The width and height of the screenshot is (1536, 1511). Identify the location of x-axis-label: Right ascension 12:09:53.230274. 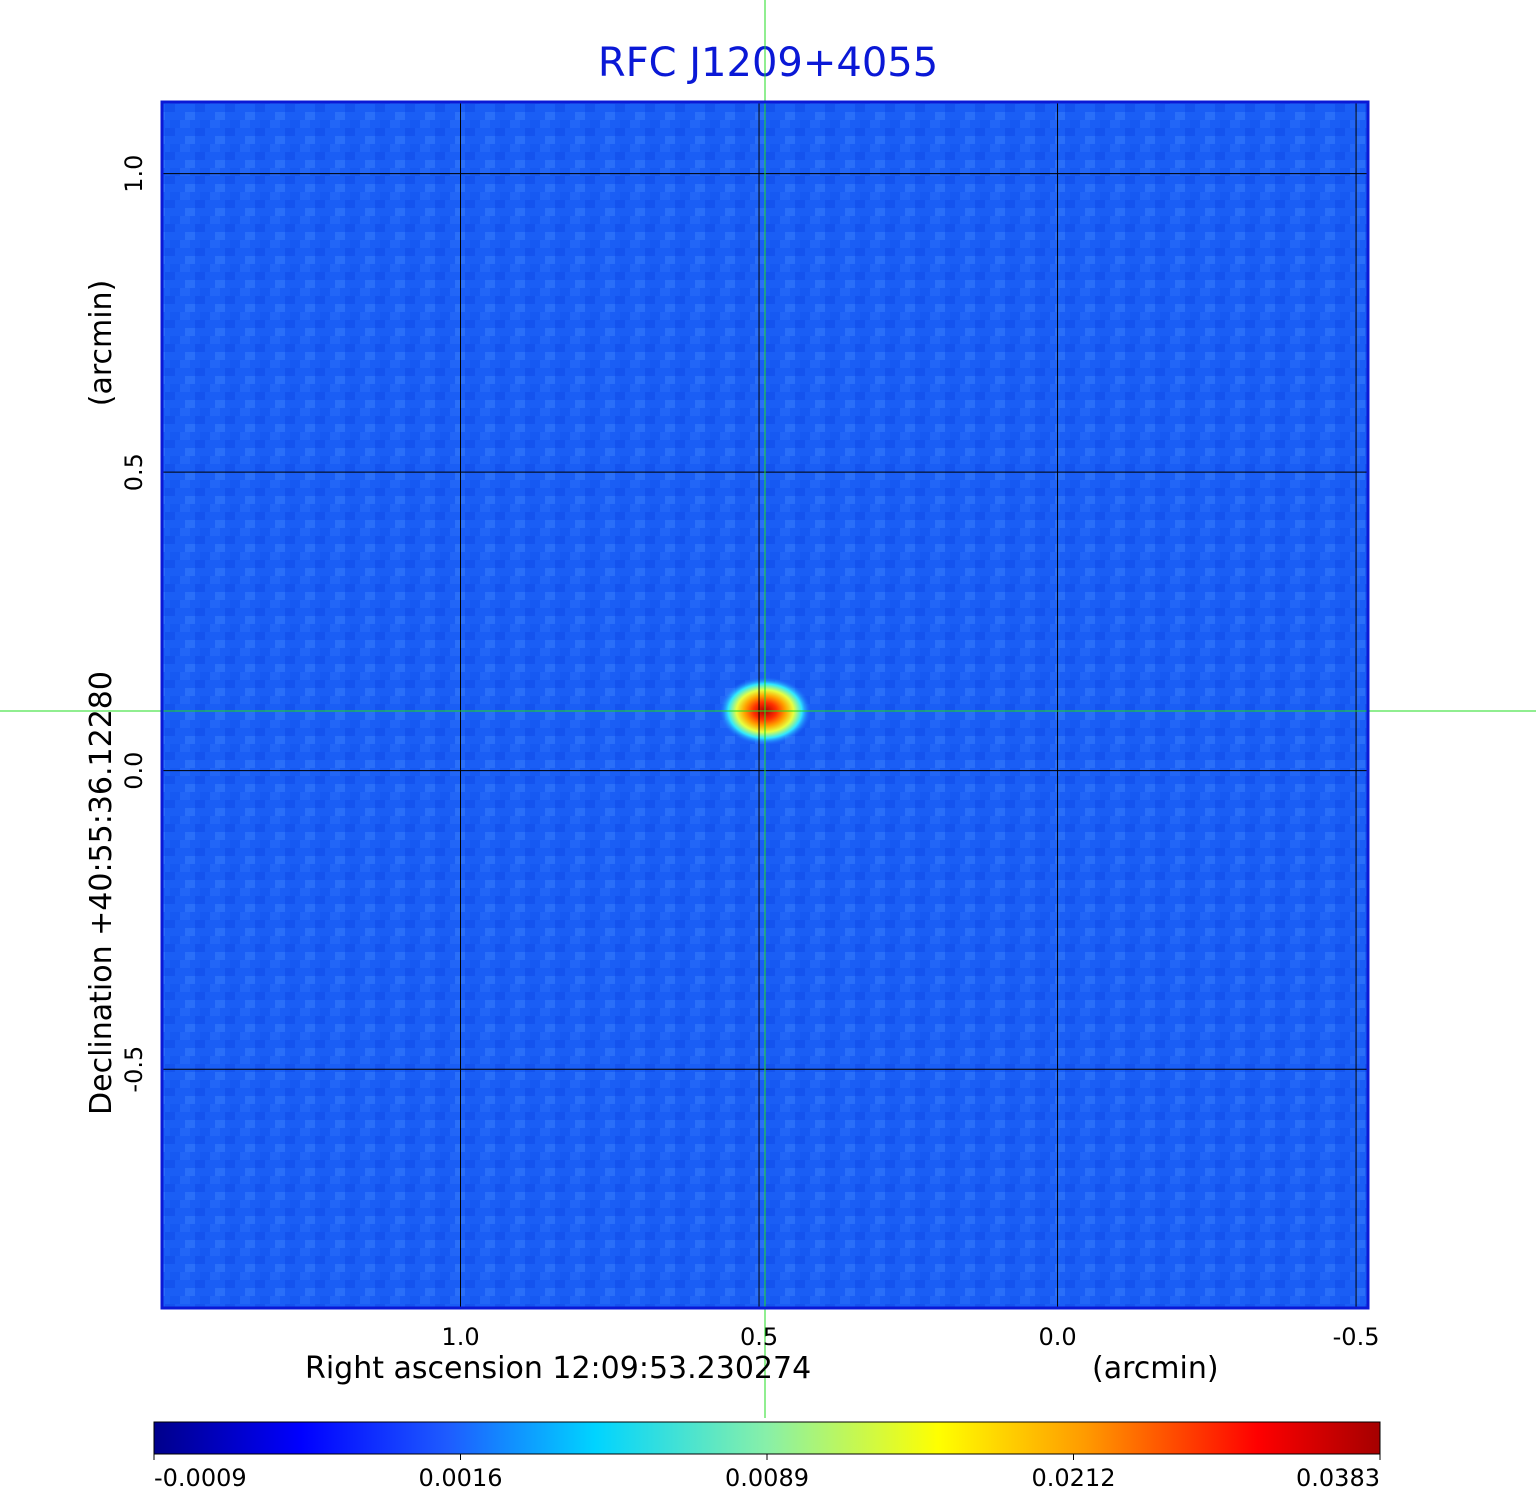
(558, 1368).